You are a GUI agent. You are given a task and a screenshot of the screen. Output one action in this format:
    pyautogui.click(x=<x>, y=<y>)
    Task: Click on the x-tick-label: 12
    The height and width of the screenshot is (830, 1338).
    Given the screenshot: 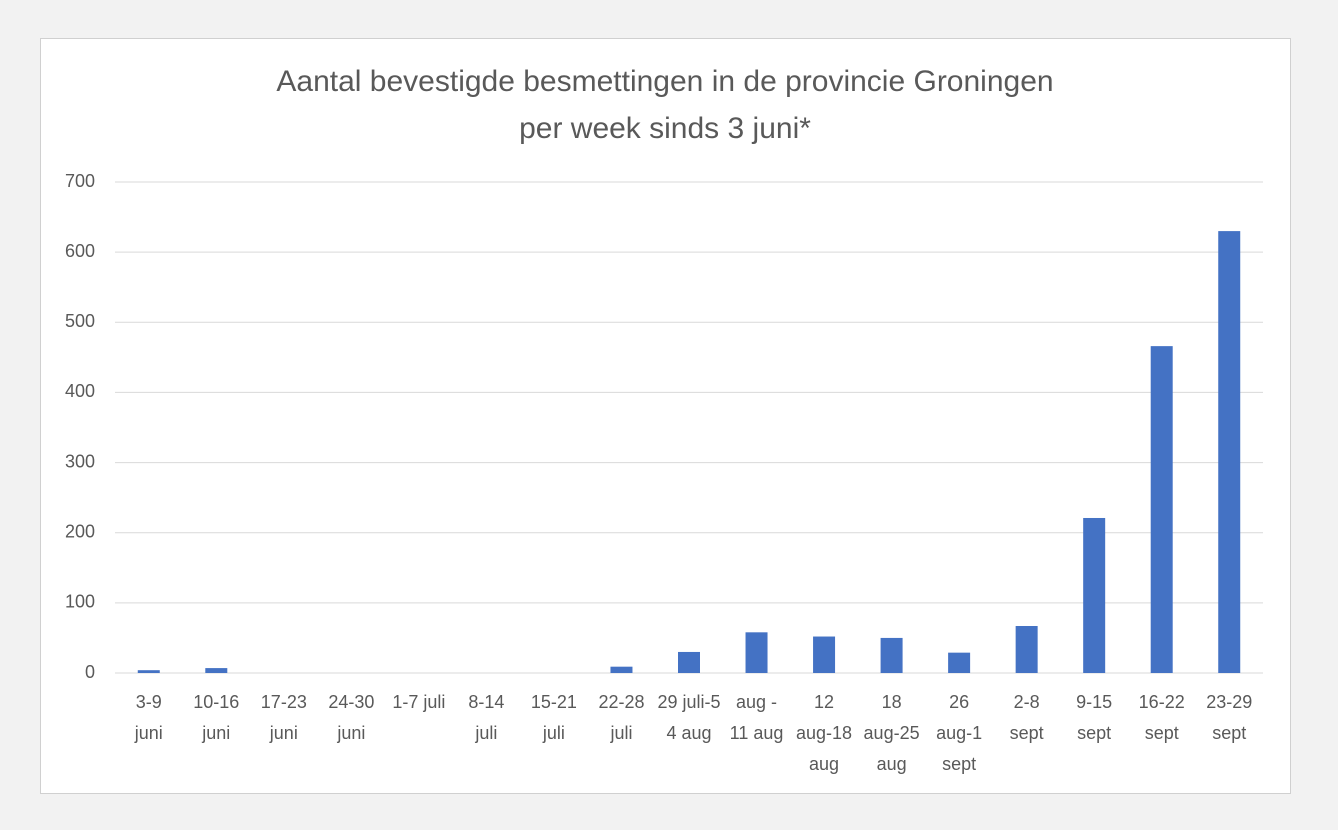 What is the action you would take?
    pyautogui.click(x=824, y=702)
    